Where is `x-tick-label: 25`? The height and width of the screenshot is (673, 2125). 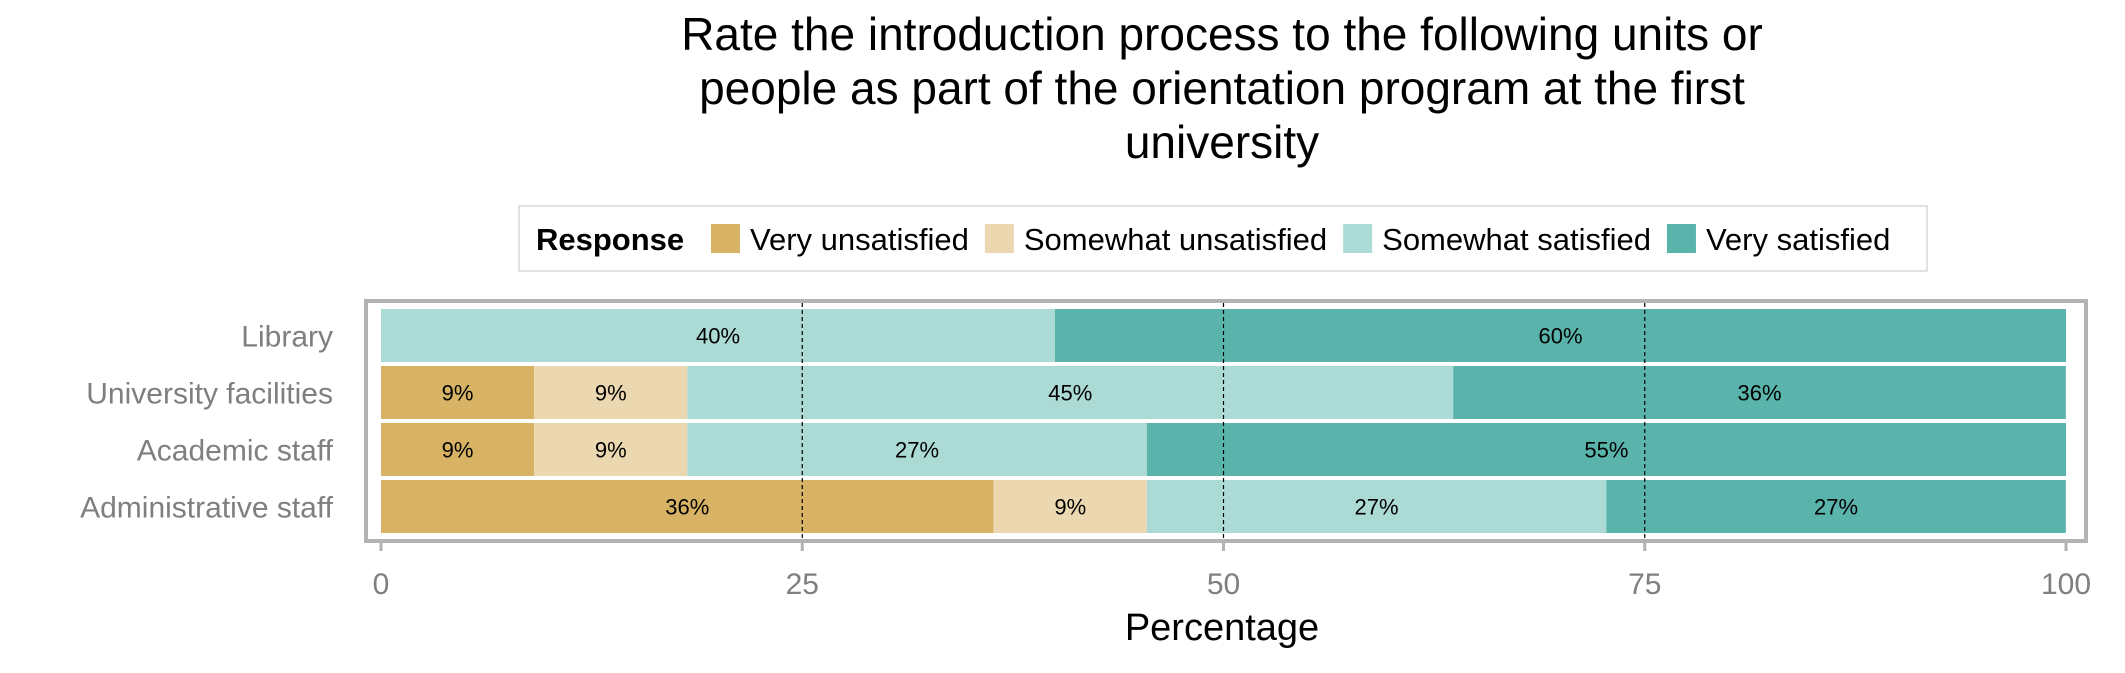
x-tick-label: 25 is located at coordinates (802, 584).